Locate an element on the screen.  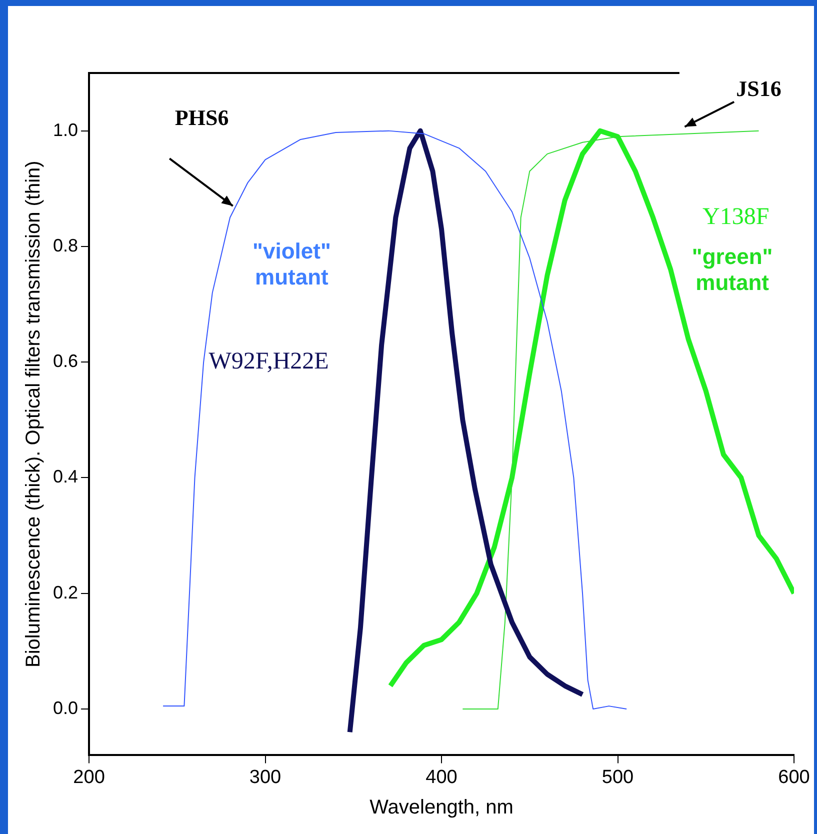
text: PHS6 is located at coordinates (201, 117).